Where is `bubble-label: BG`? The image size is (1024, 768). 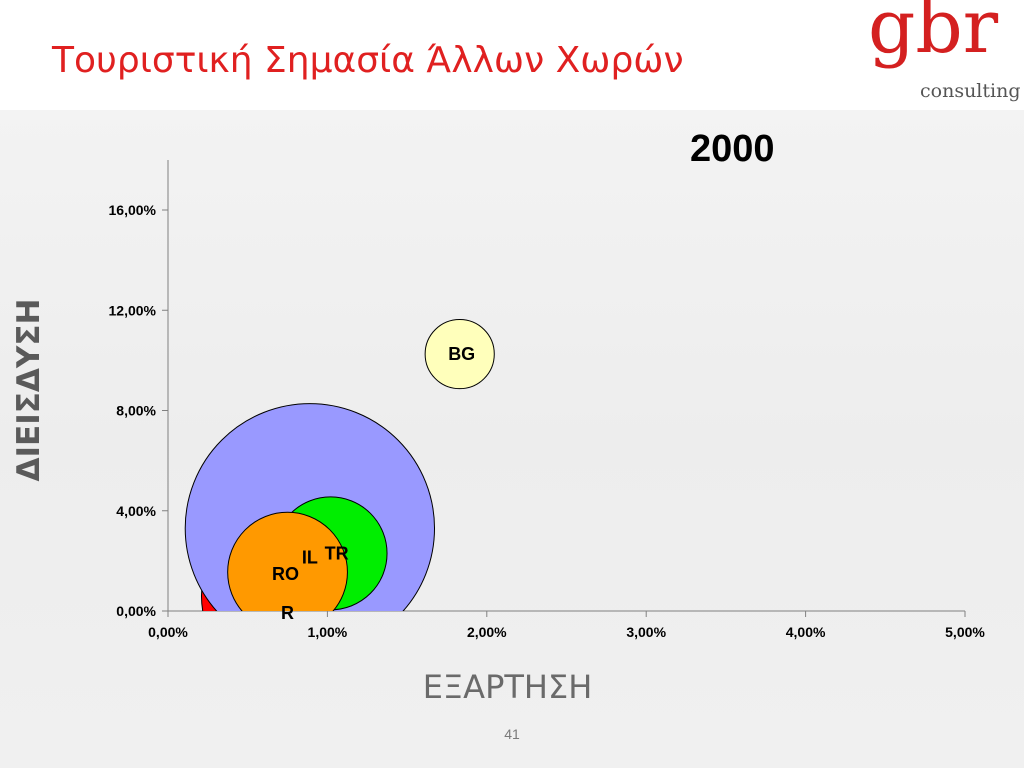
bubble-label: BG is located at coordinates (461, 354).